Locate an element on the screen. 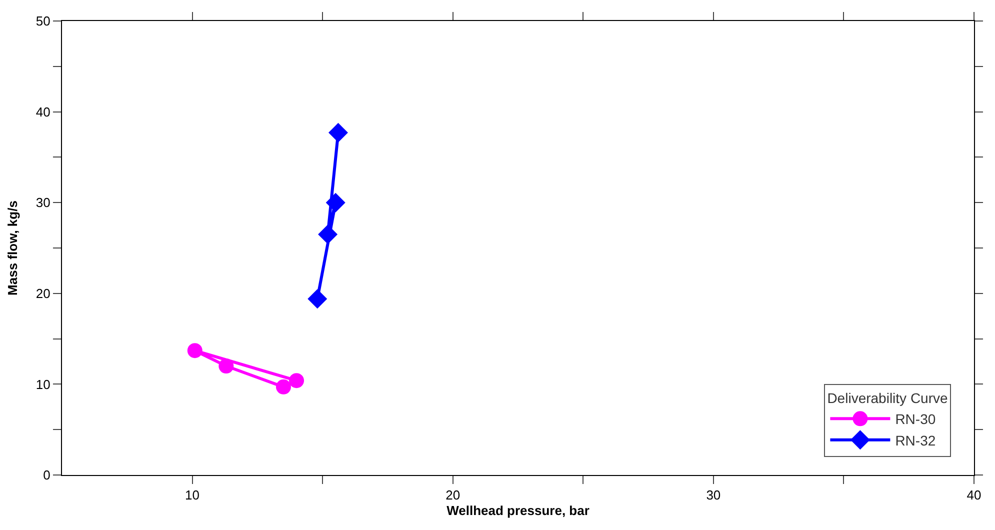  x-tick-label: 30 is located at coordinates (713, 495).